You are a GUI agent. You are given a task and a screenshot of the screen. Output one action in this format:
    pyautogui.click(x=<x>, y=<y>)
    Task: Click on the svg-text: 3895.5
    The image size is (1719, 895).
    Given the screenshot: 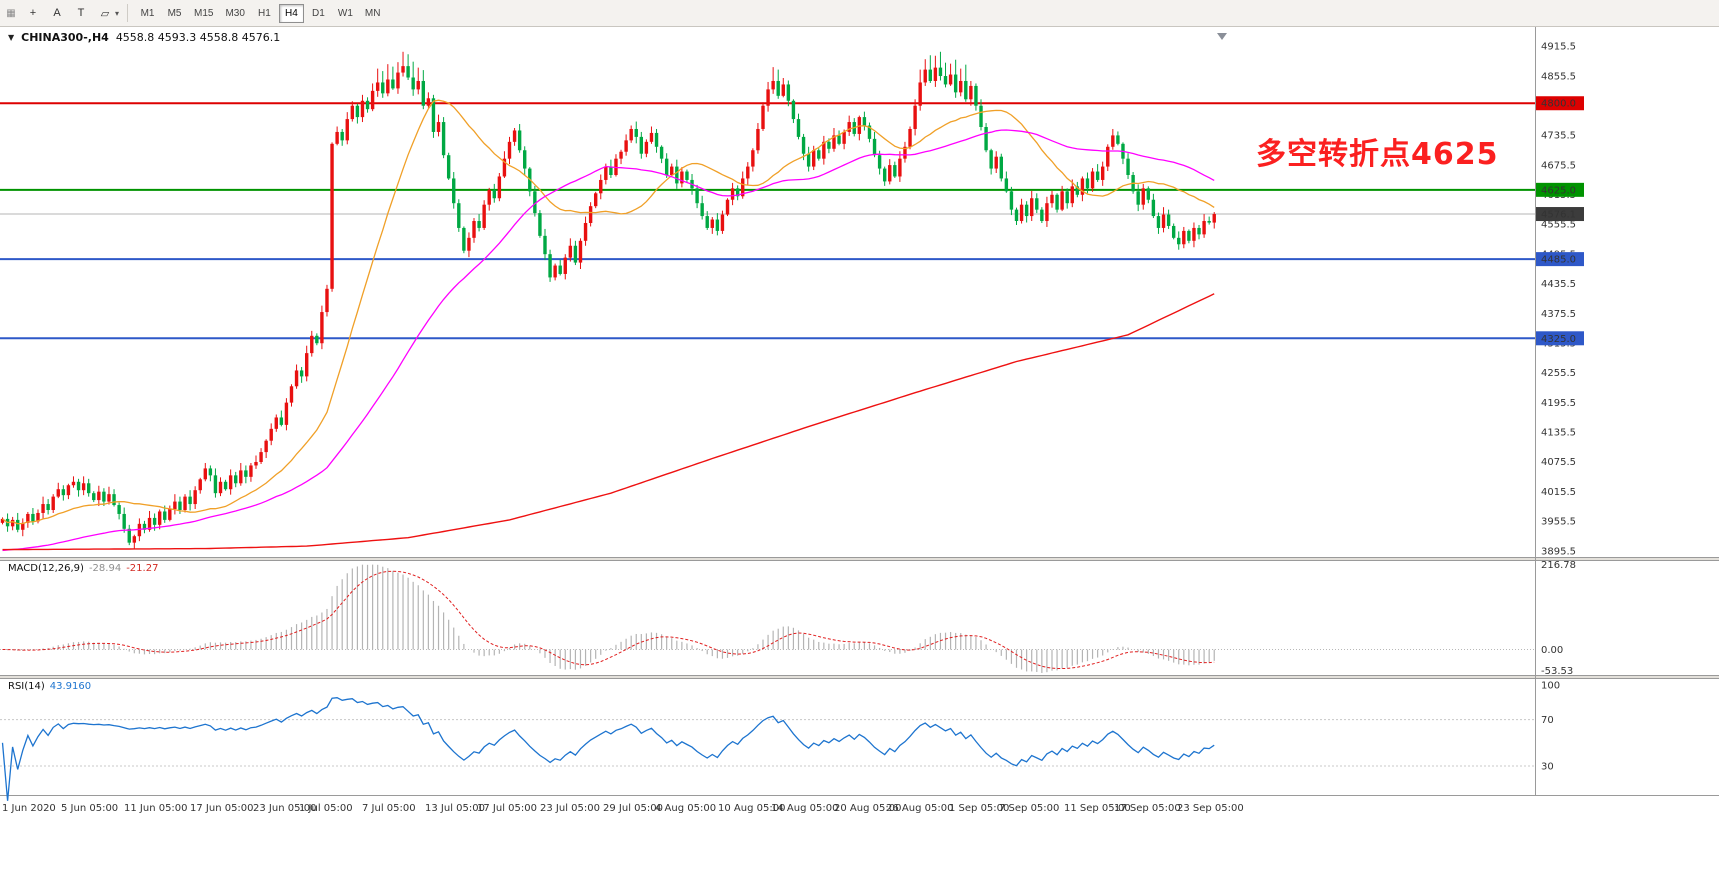 What is the action you would take?
    pyautogui.click(x=1558, y=551)
    